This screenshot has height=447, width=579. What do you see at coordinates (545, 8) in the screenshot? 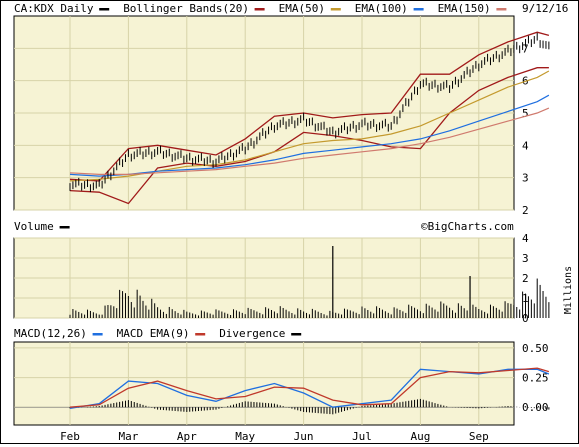
I see `date-label: 9/12/16` at bounding box center [545, 8].